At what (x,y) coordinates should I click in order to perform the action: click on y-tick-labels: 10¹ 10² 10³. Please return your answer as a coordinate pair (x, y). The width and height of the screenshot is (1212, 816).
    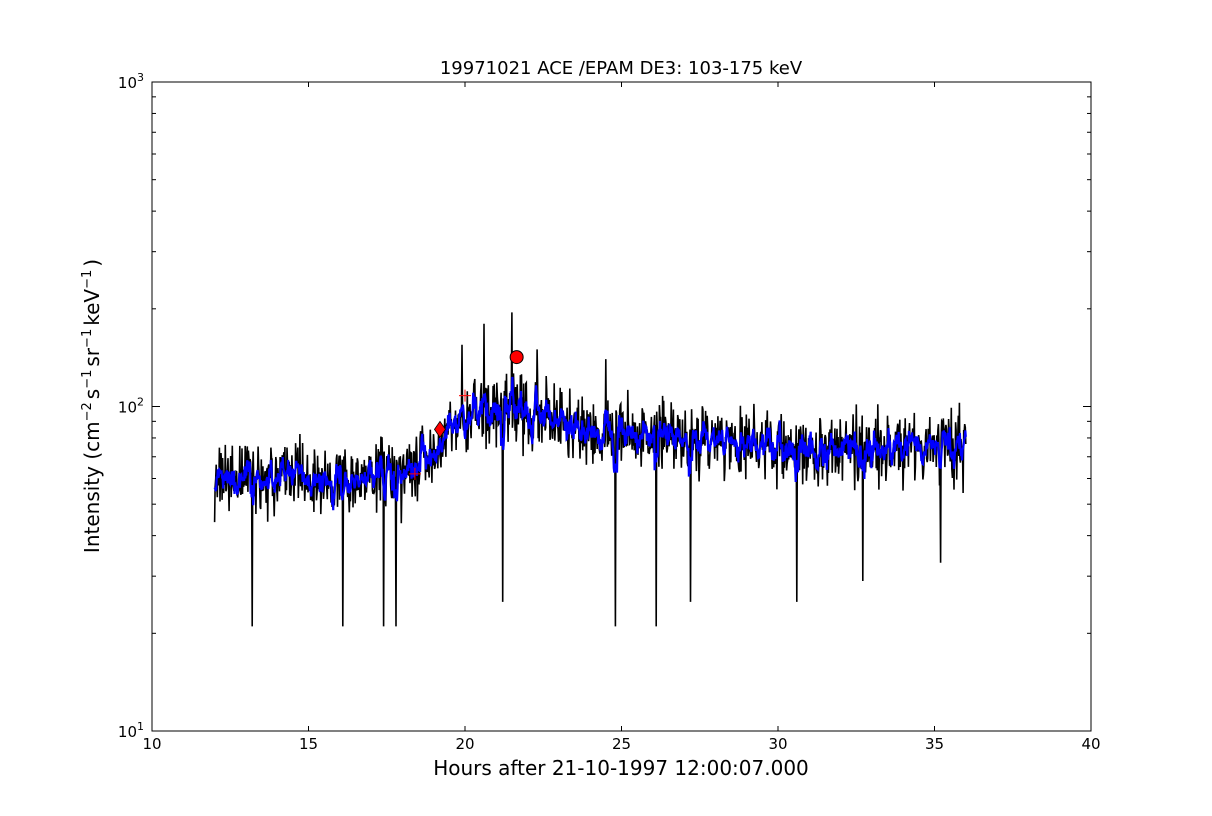
    Looking at the image, I should click on (131, 406).